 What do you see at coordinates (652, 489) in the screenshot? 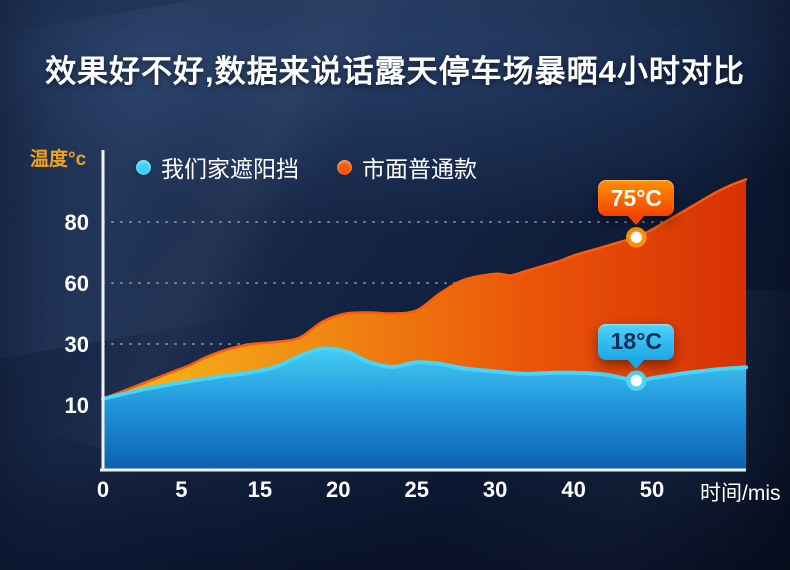
I see `x-tick-label: 50` at bounding box center [652, 489].